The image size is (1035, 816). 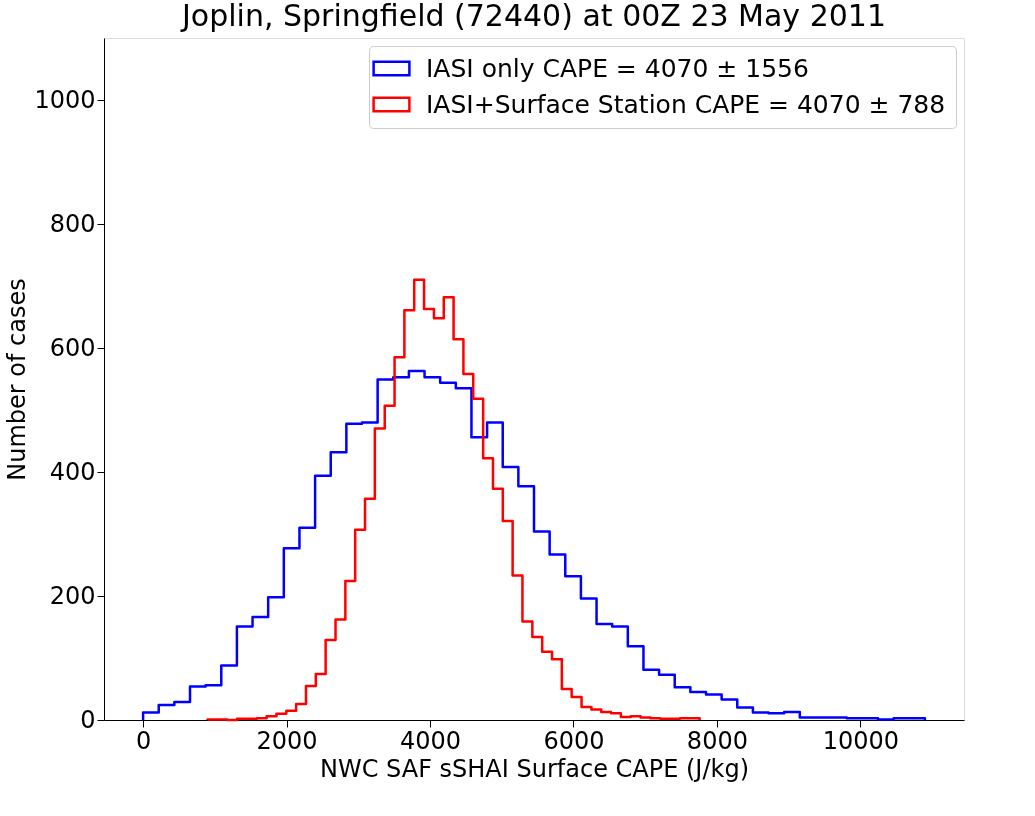 What do you see at coordinates (65, 99) in the screenshot?
I see `y-tick-label: 1000` at bounding box center [65, 99].